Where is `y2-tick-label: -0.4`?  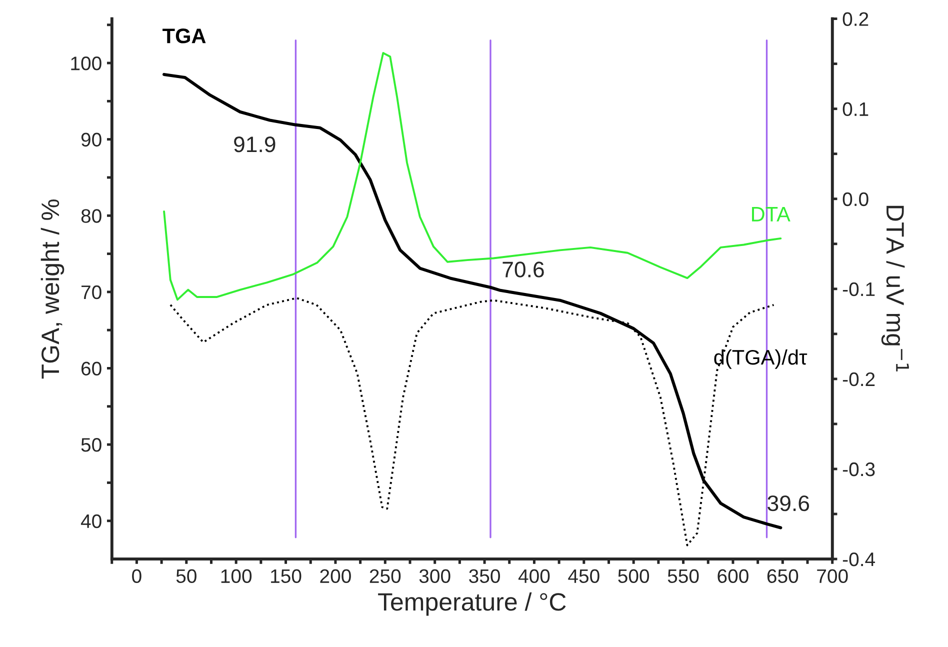 y2-tick-label: -0.4 is located at coordinates (858, 559).